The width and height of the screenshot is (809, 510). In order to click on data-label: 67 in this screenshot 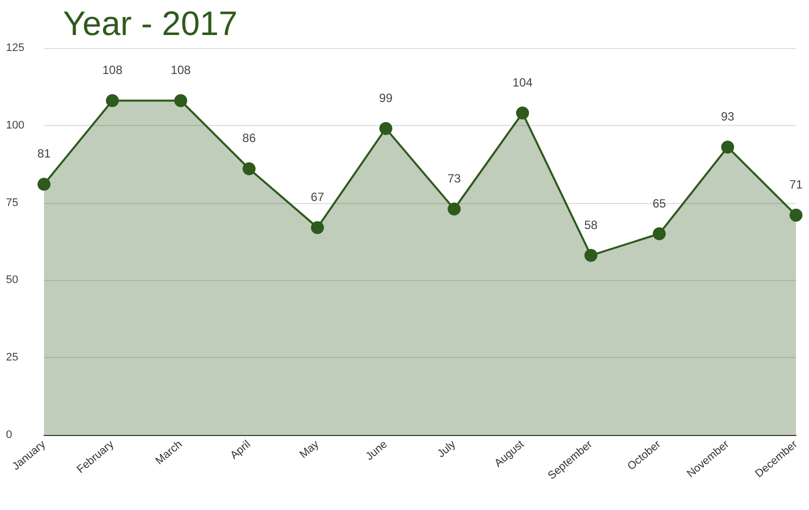, I will do `click(317, 197)`.